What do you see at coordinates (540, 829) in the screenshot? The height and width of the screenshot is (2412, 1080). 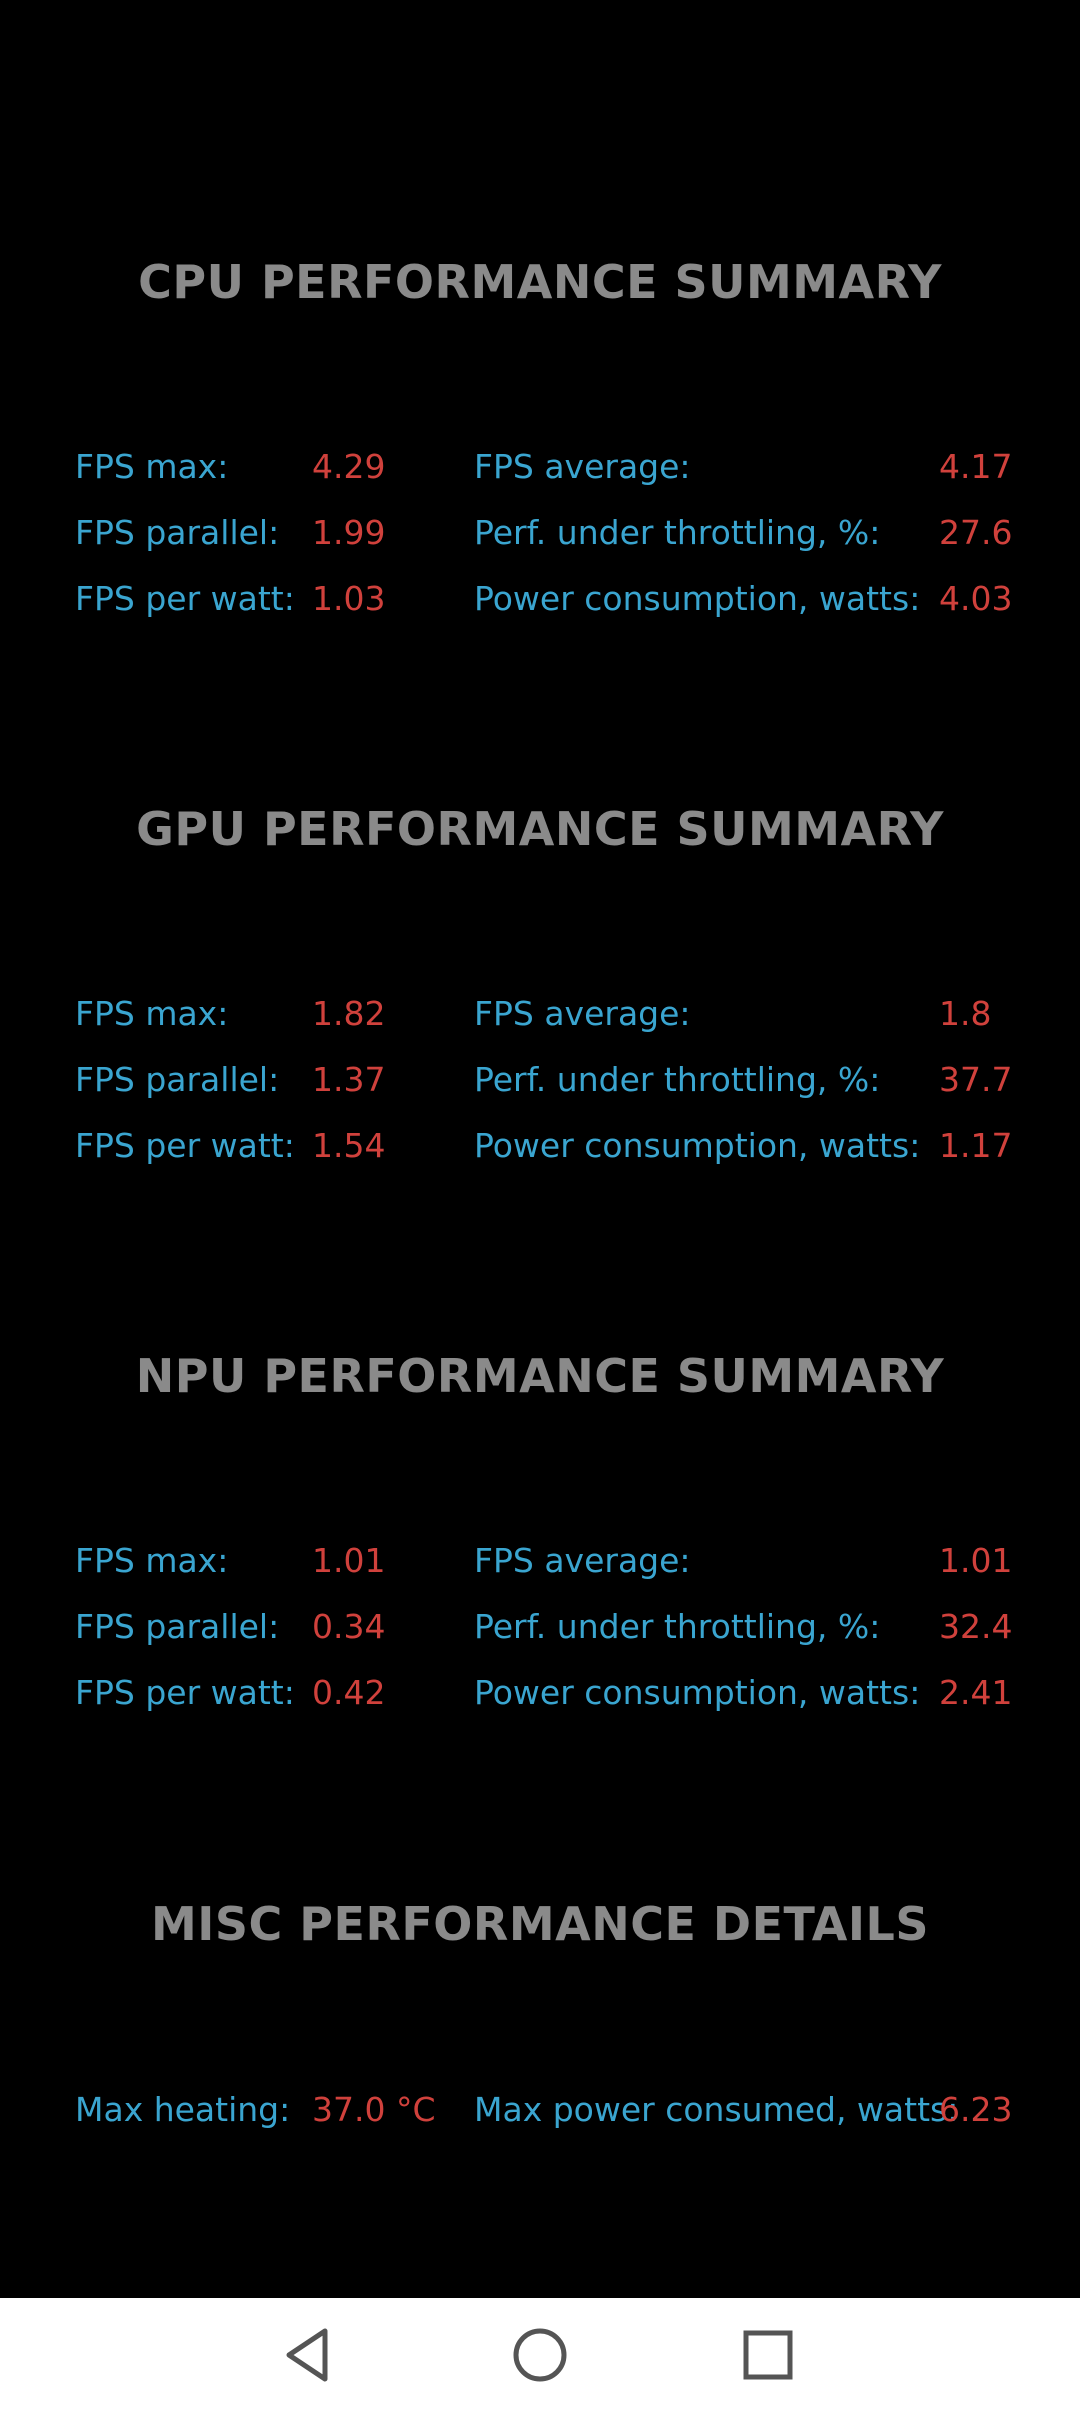 I see `gpu-section-title: GPU PERFORMANCE SUMMARY` at bounding box center [540, 829].